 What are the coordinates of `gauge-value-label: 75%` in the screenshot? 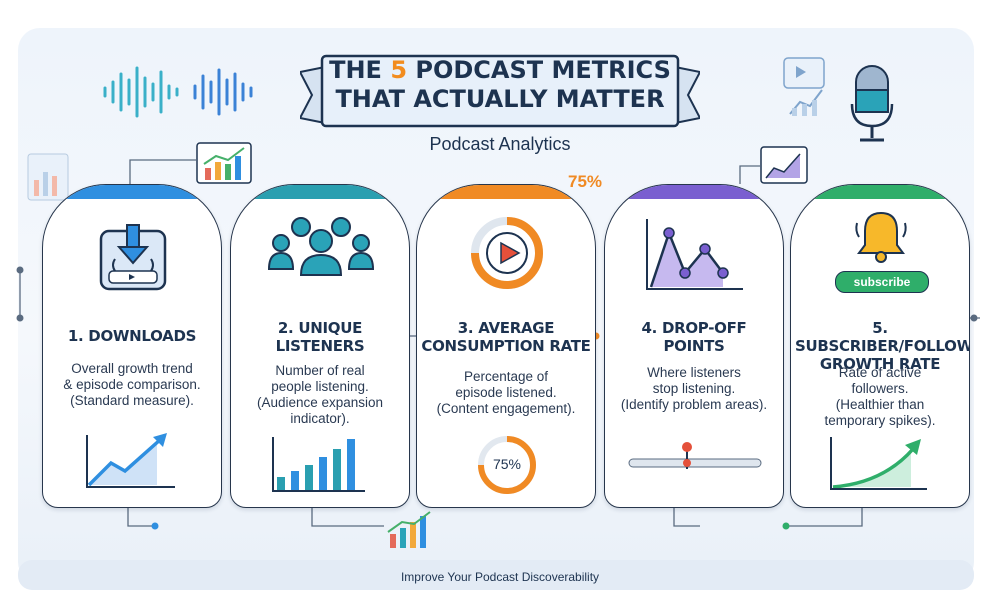 It's located at (507, 464).